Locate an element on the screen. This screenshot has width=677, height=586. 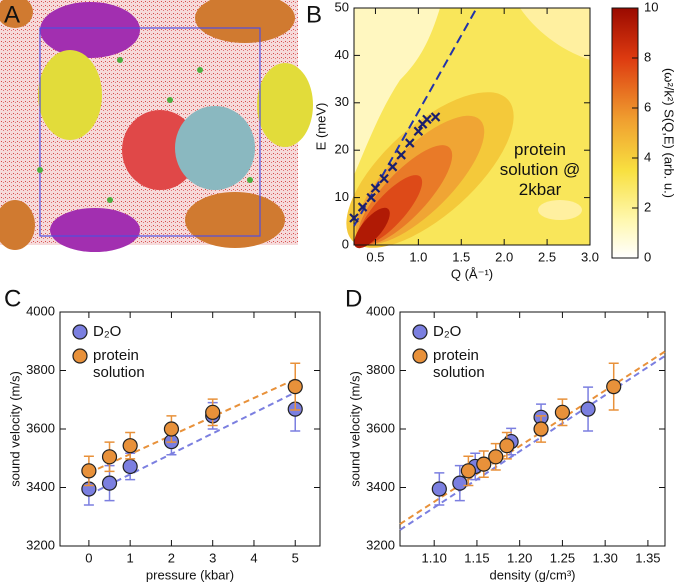
x-tick-label: 1.0 is located at coordinates (418, 256).